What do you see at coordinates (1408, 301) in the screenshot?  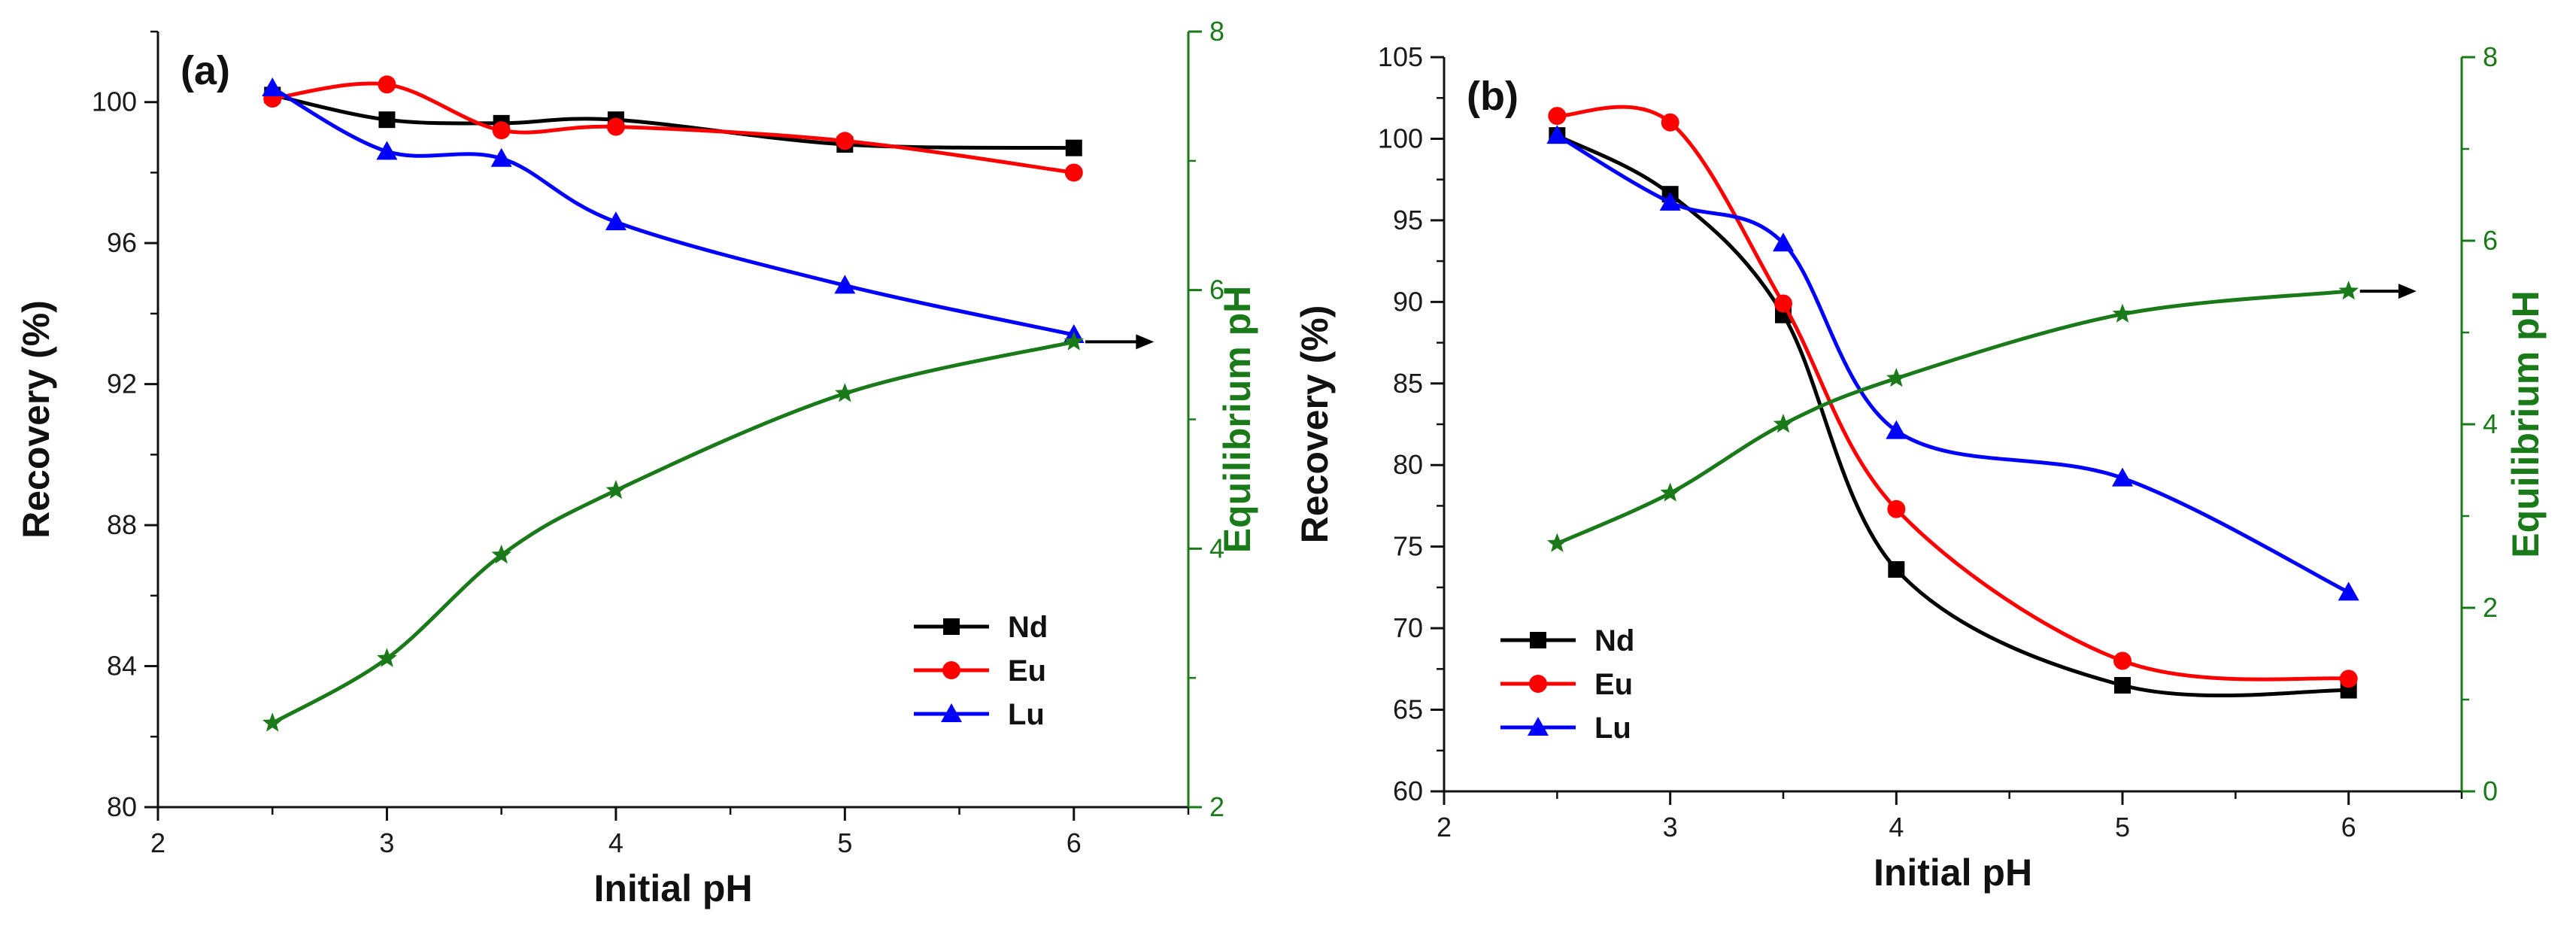 I see `y-tick-label: 90` at bounding box center [1408, 301].